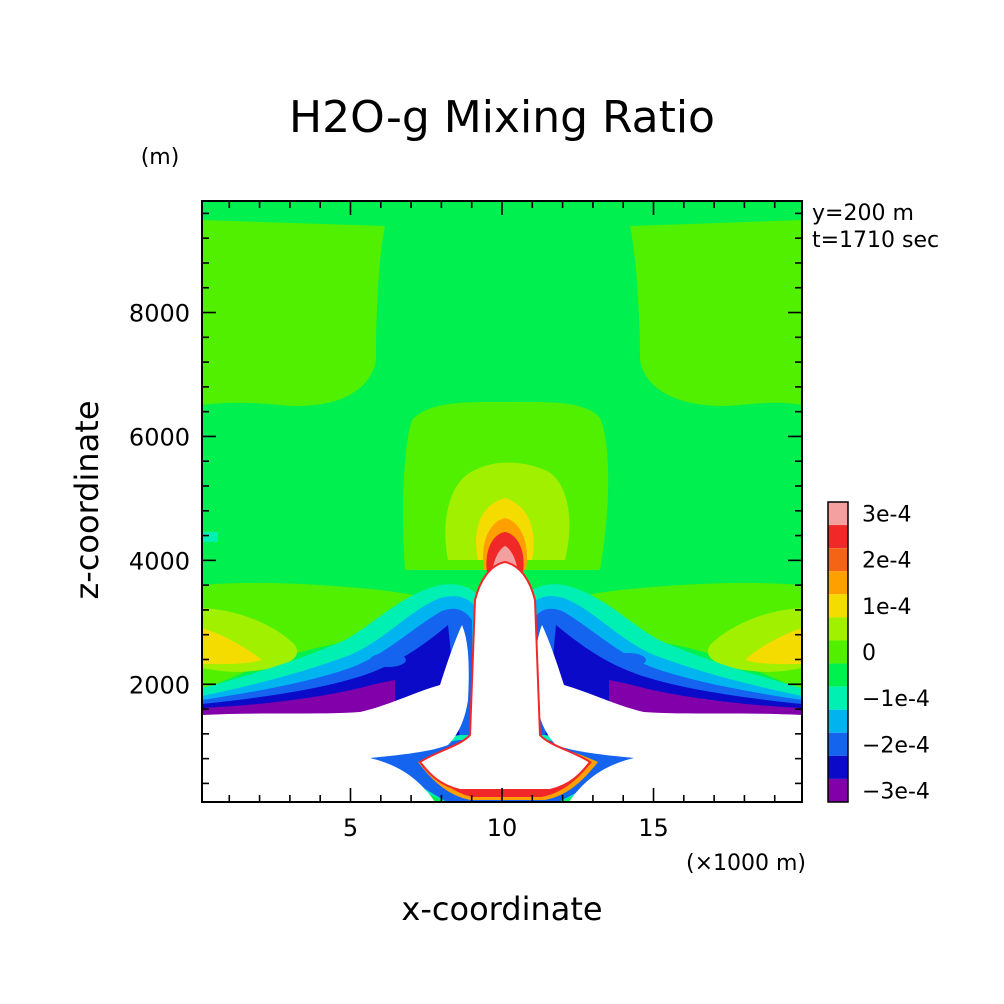 This screenshot has width=1004, height=1004. I want to click on y-axis-label: z-coordinate, so click(87, 499).